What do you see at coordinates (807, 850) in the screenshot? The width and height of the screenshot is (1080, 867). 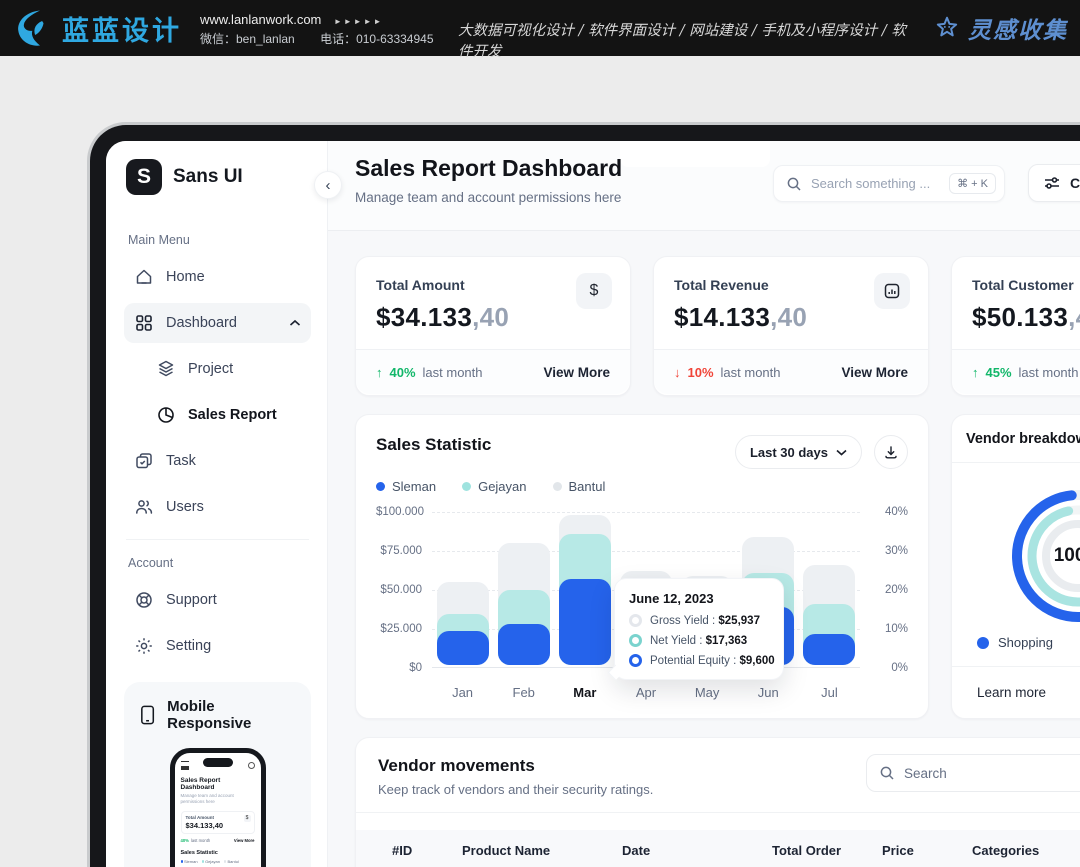 I see `table-column-header: Total Order` at bounding box center [807, 850].